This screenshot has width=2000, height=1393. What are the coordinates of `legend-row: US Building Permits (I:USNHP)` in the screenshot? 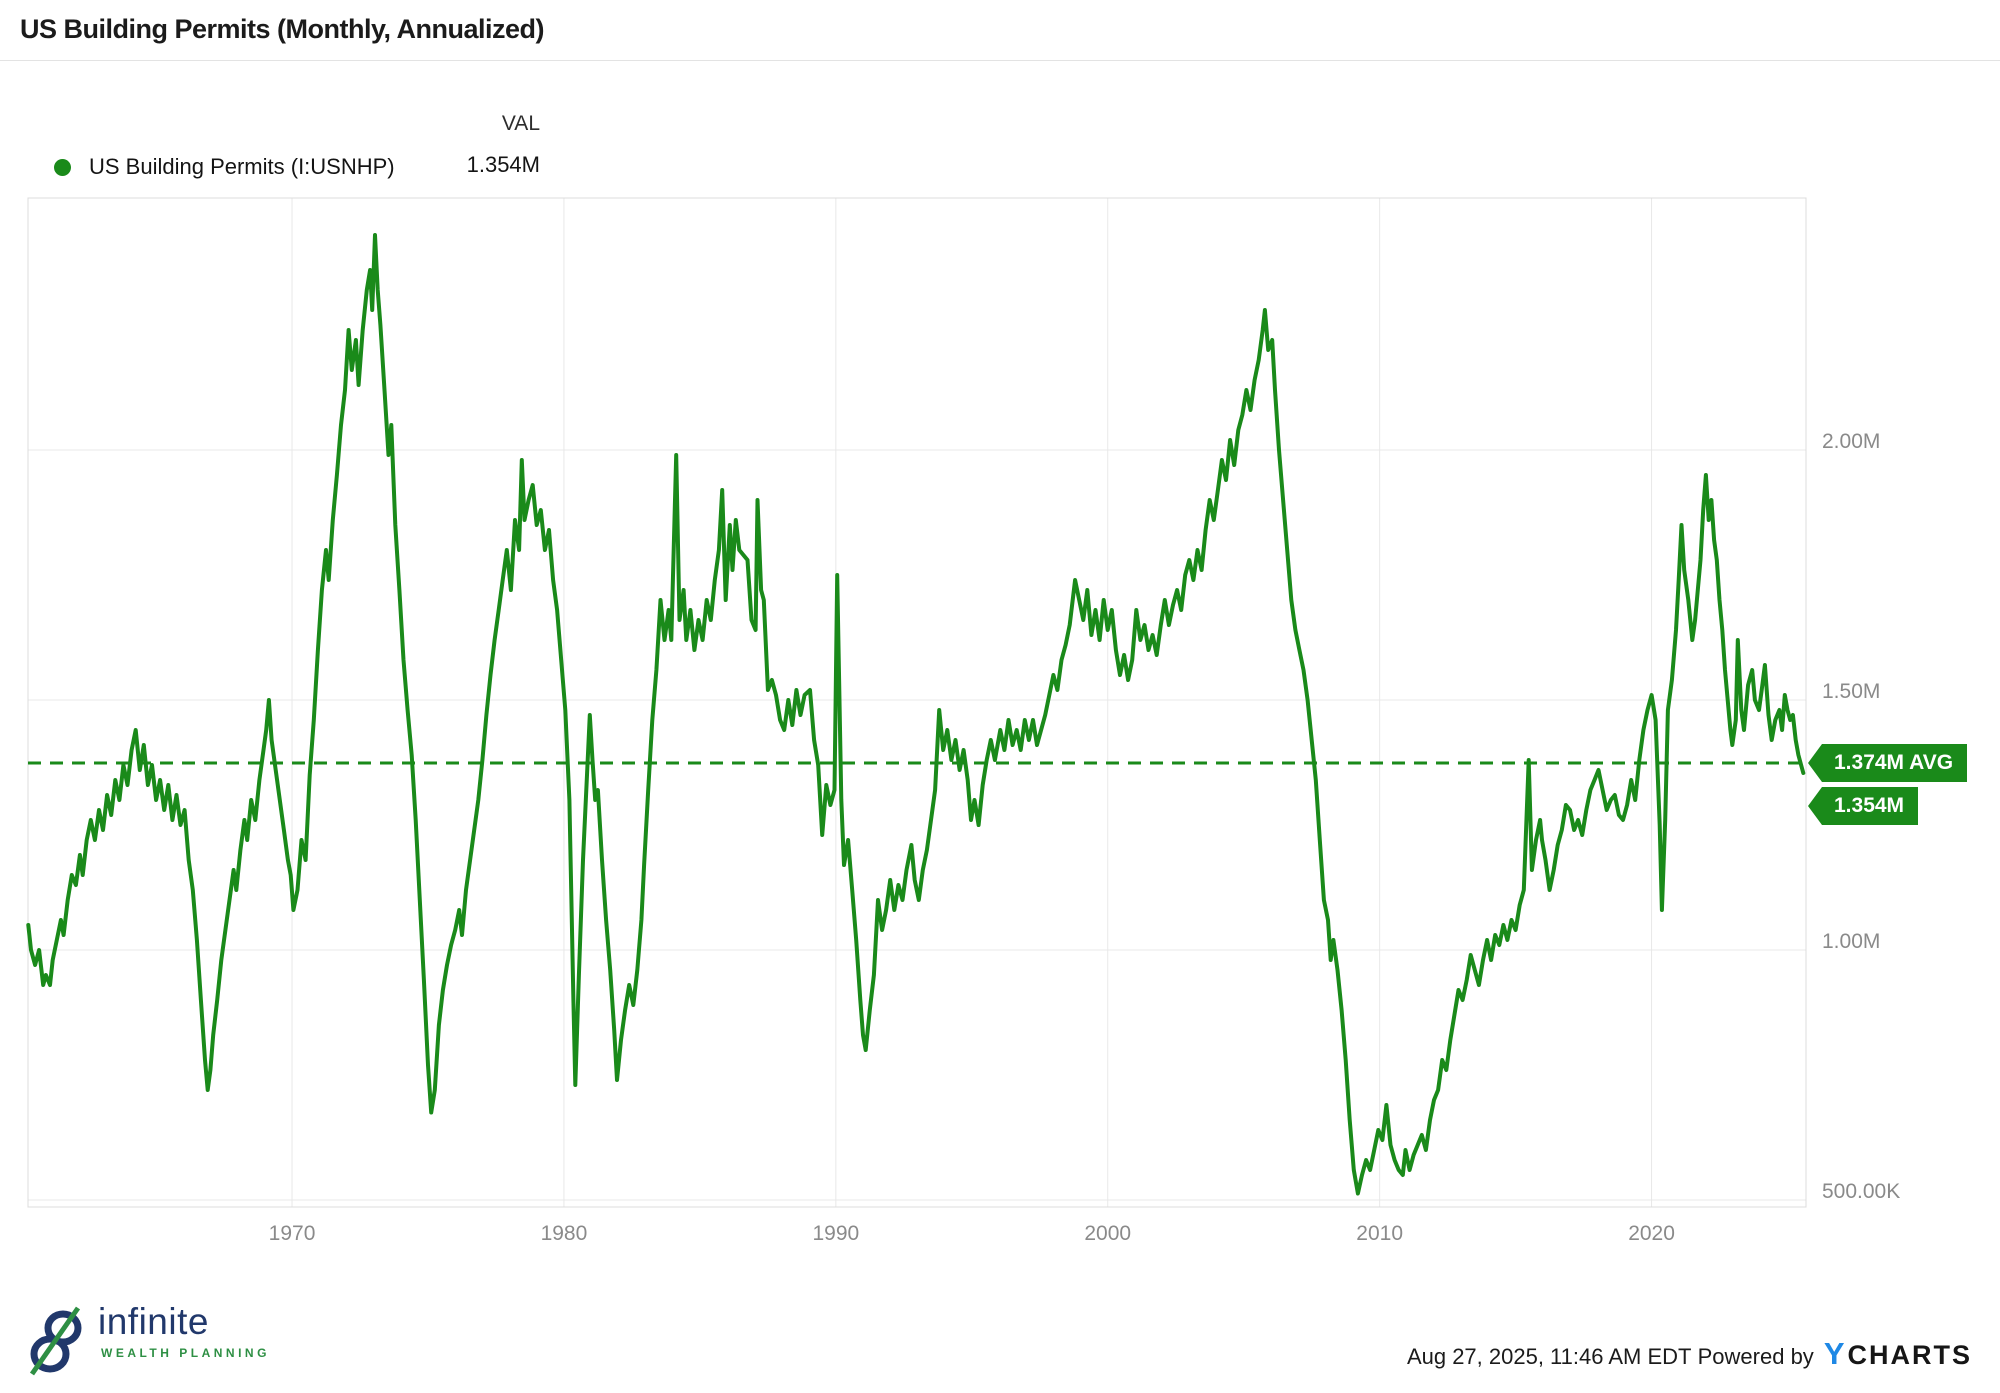 It's located at (224, 167).